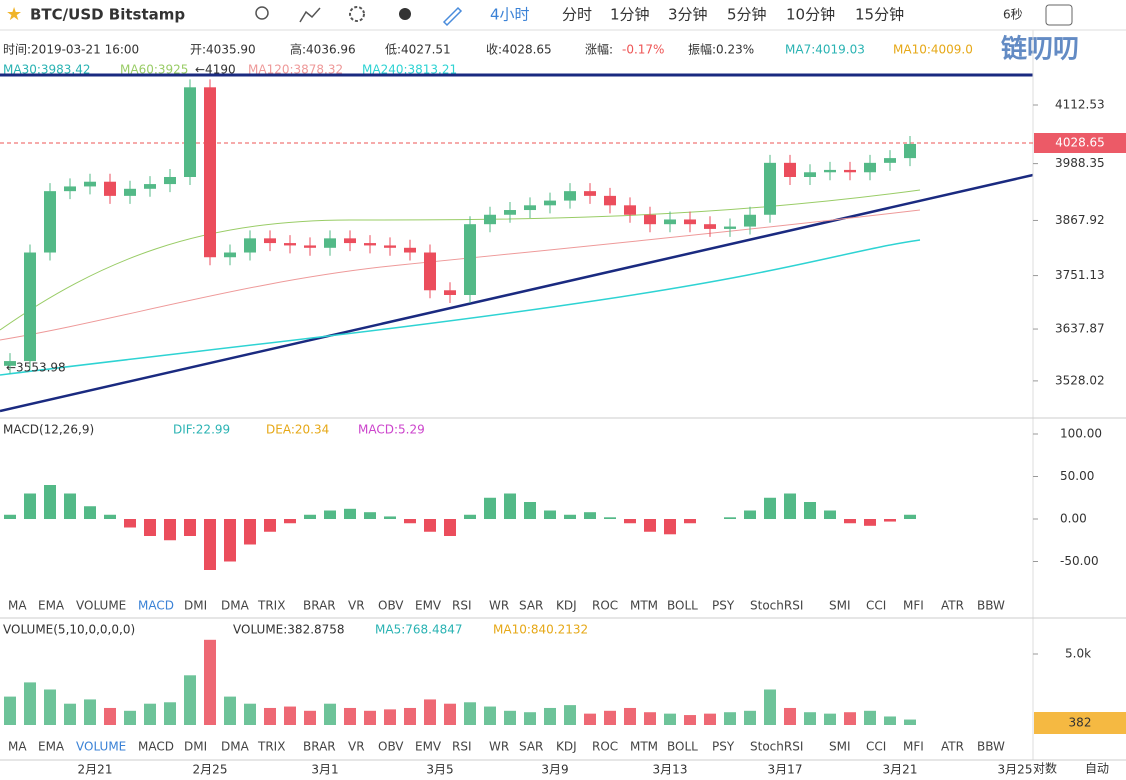  I want to click on theme-icon, so click(405, 14).